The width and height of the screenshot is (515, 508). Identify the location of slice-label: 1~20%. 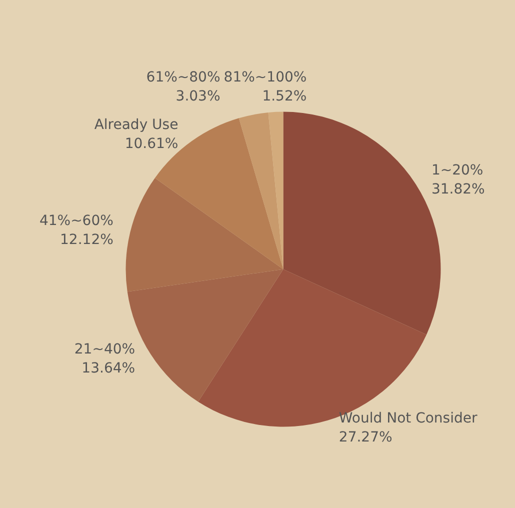
(457, 170).